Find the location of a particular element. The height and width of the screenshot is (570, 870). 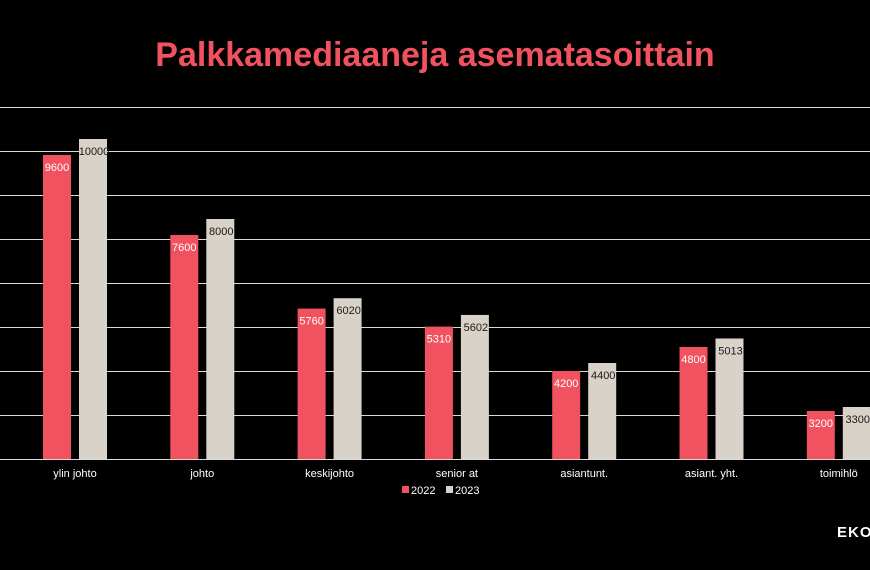

category-label: johto is located at coordinates (201, 474).